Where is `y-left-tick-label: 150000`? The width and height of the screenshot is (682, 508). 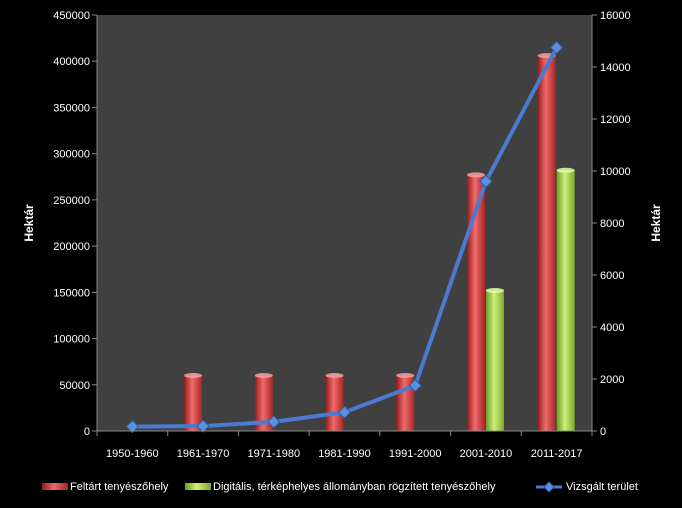
y-left-tick-label: 150000 is located at coordinates (71, 293).